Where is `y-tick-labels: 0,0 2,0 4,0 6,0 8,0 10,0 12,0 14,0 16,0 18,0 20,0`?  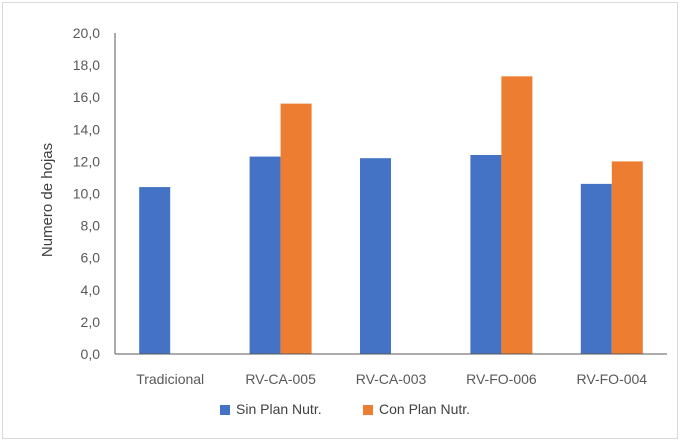 y-tick-labels: 0,0 2,0 4,0 6,0 8,0 10,0 12,0 14,0 16,0 18,0 20,0 is located at coordinates (86, 193).